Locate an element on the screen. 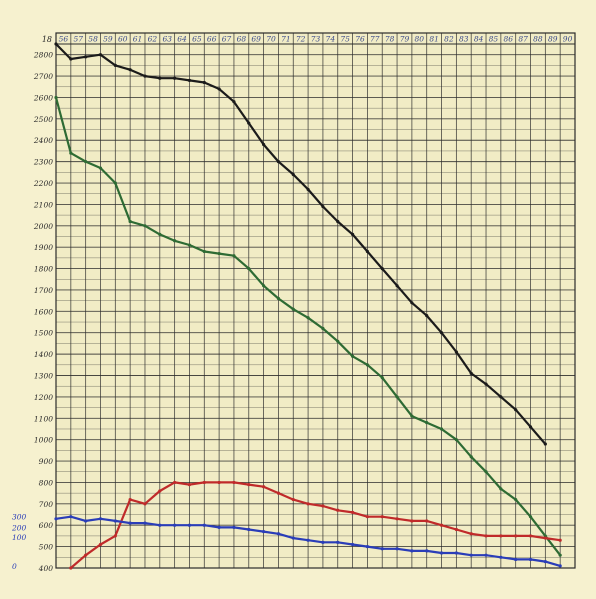  y-tick-label: 500 is located at coordinates (46, 547).